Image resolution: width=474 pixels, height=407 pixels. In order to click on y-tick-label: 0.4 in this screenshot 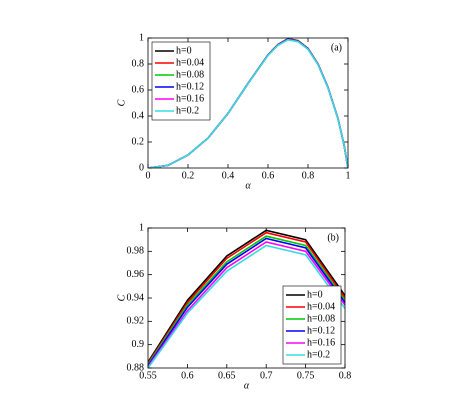, I will do `click(138, 115)`.